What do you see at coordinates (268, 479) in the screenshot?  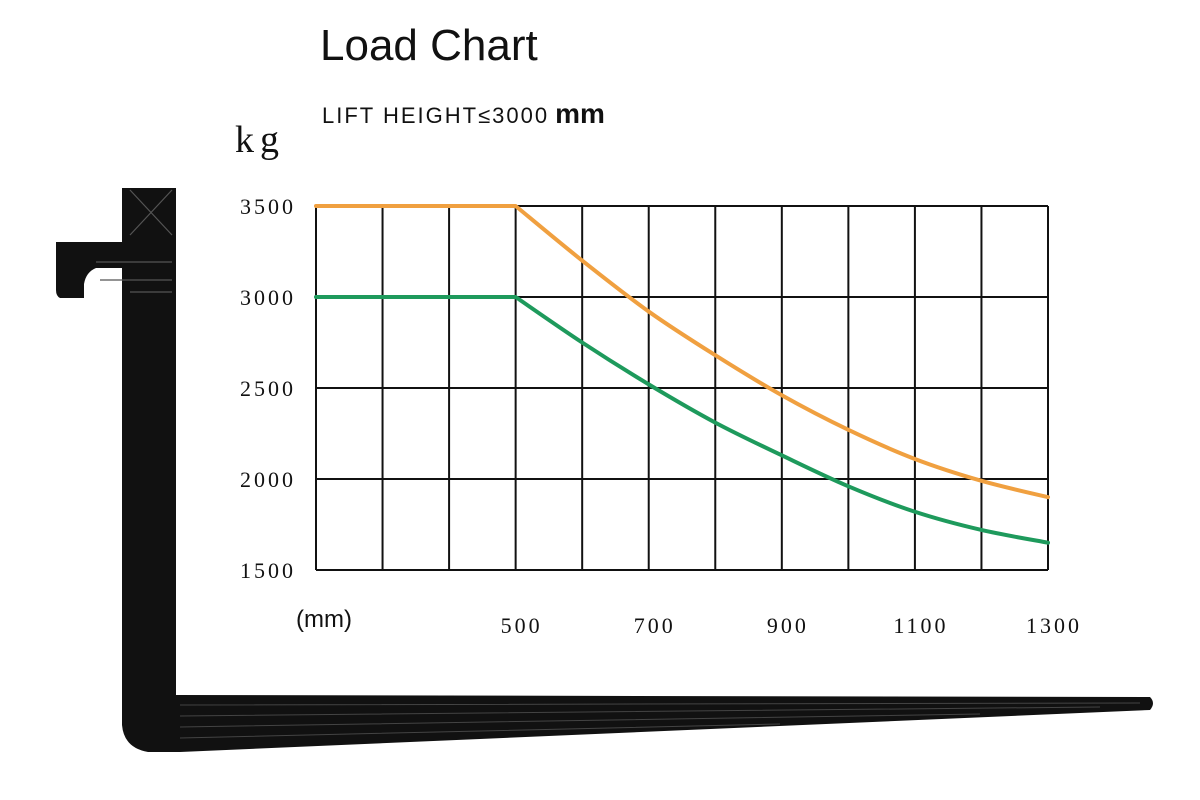 I see `y-tick-label: 2000` at bounding box center [268, 479].